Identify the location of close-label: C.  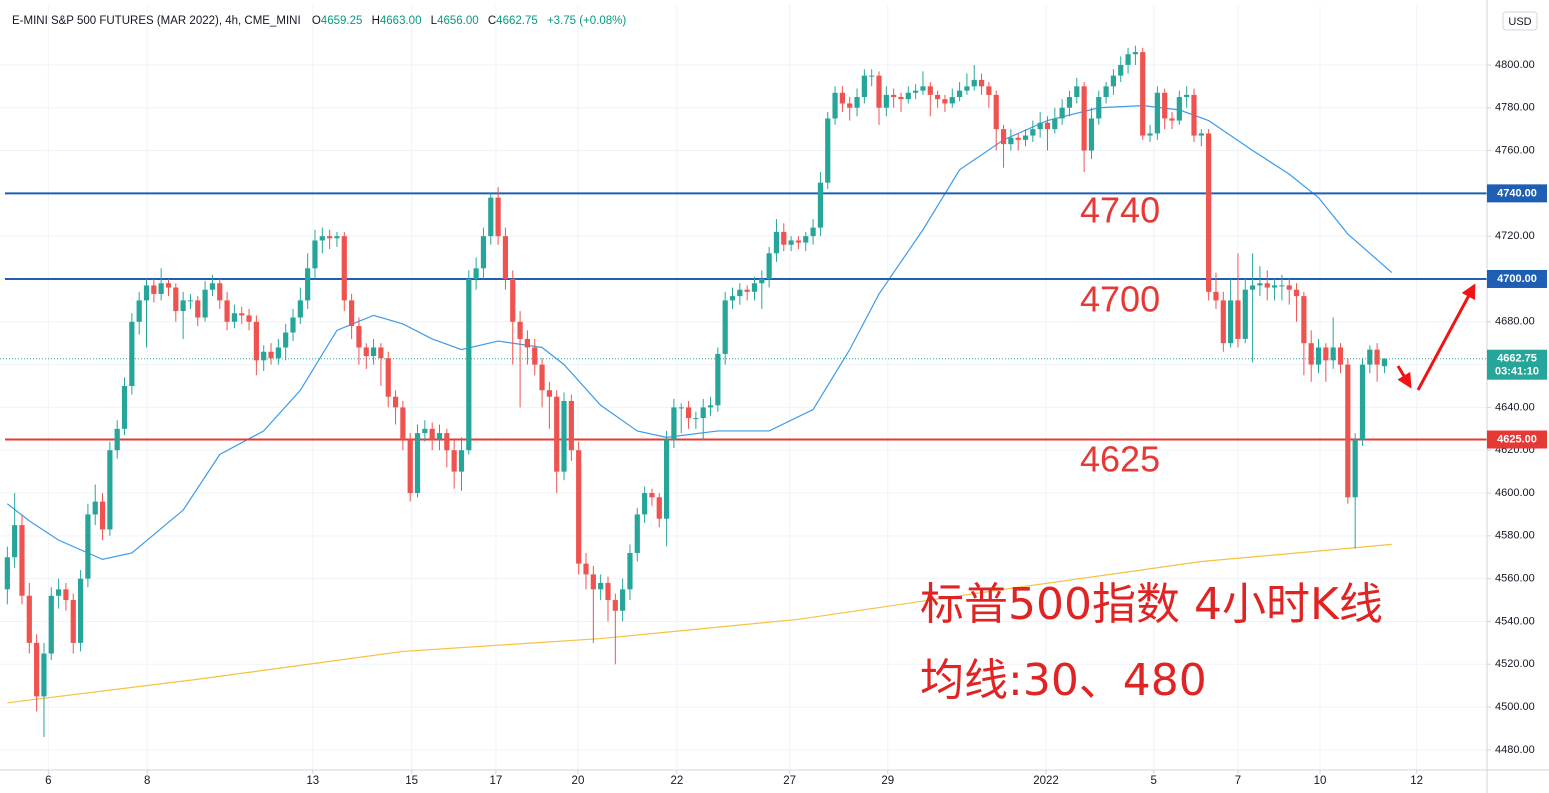
(492, 21).